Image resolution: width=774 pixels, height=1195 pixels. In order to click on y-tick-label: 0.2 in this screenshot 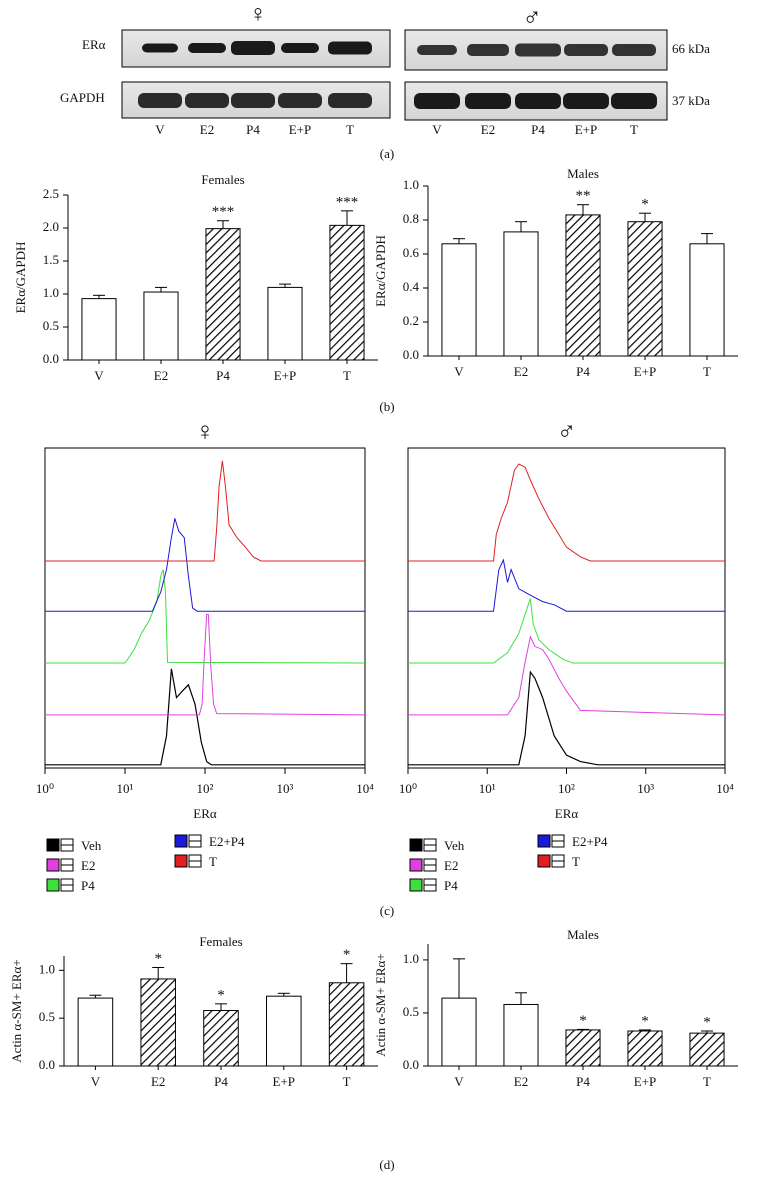, I will do `click(411, 320)`.